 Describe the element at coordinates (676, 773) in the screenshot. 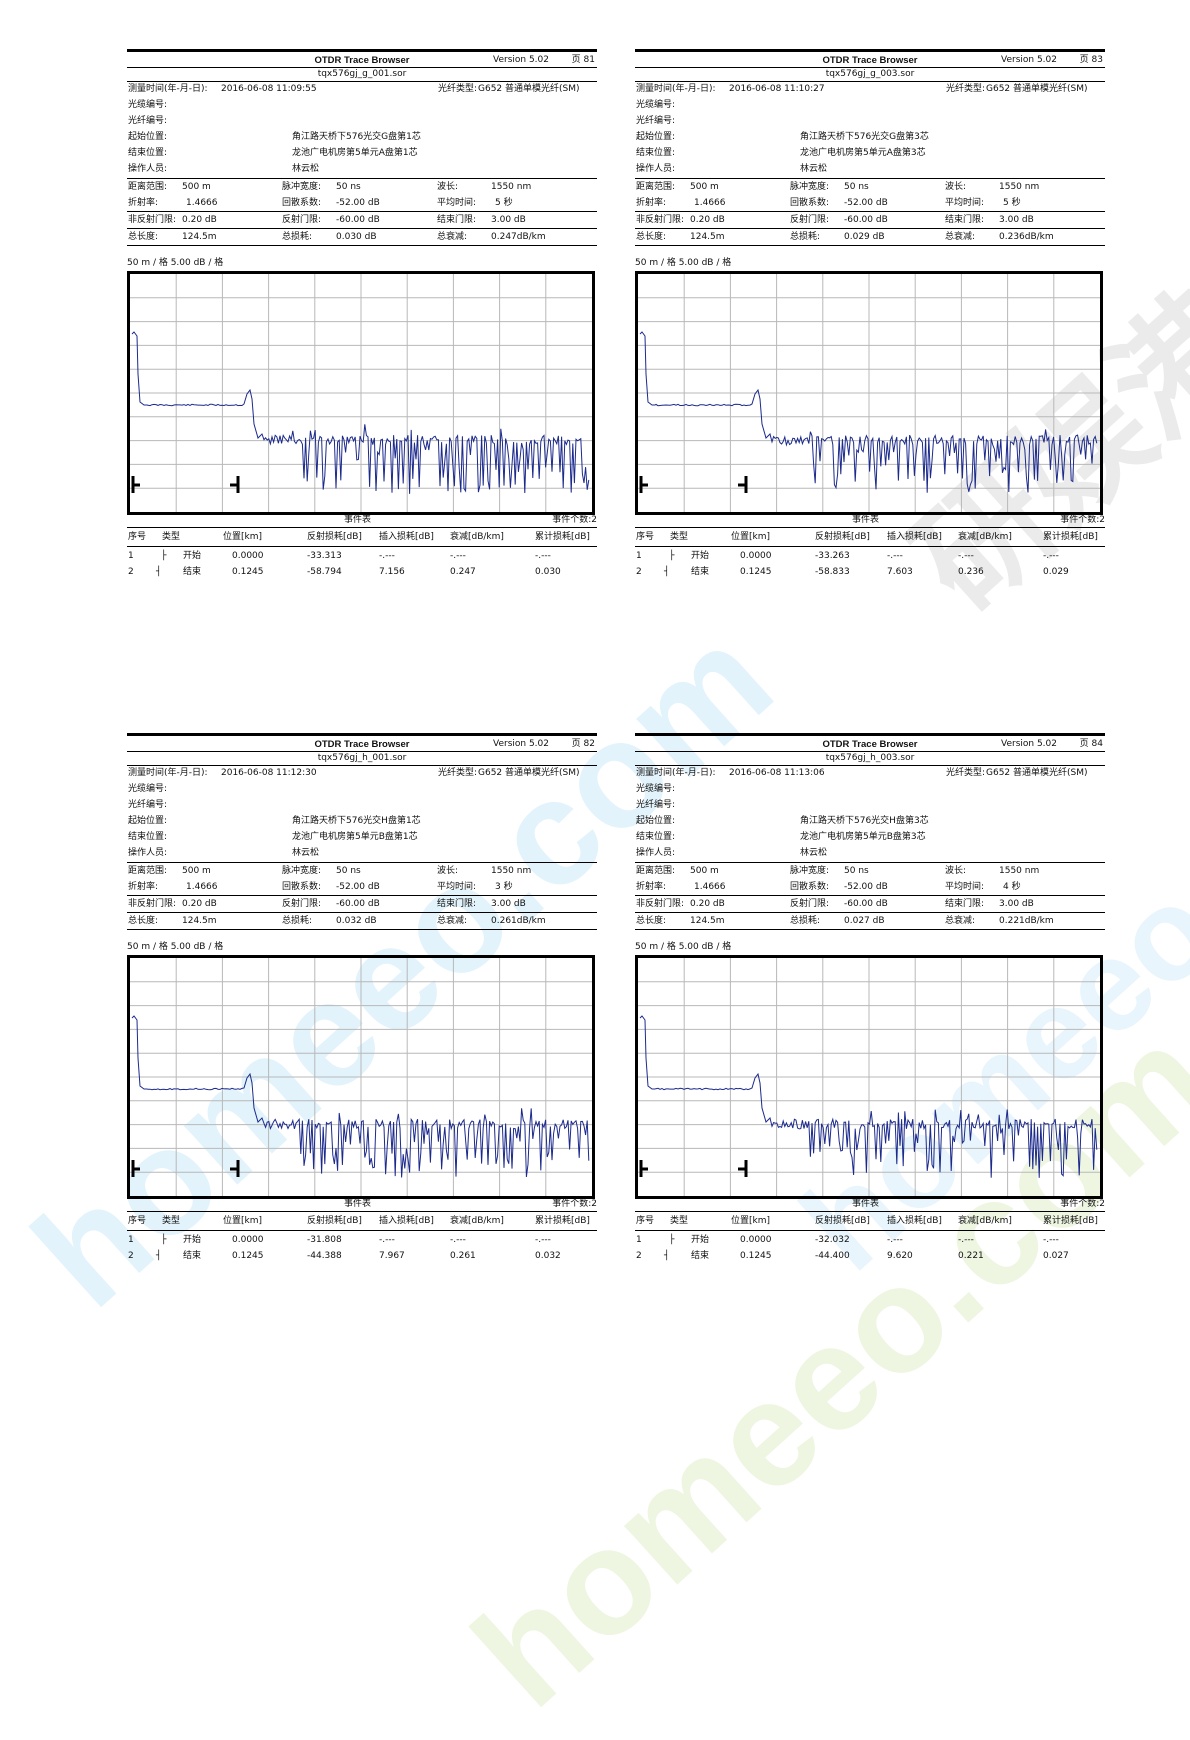

I see `measure-time-label: 测量时间(年-月-日):` at that location.